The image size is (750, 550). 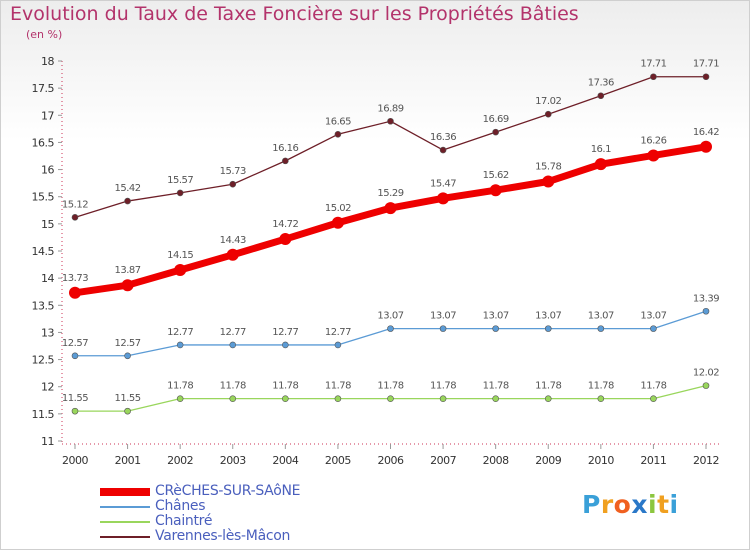 I want to click on x-tick-label: 2000, so click(x=75, y=460).